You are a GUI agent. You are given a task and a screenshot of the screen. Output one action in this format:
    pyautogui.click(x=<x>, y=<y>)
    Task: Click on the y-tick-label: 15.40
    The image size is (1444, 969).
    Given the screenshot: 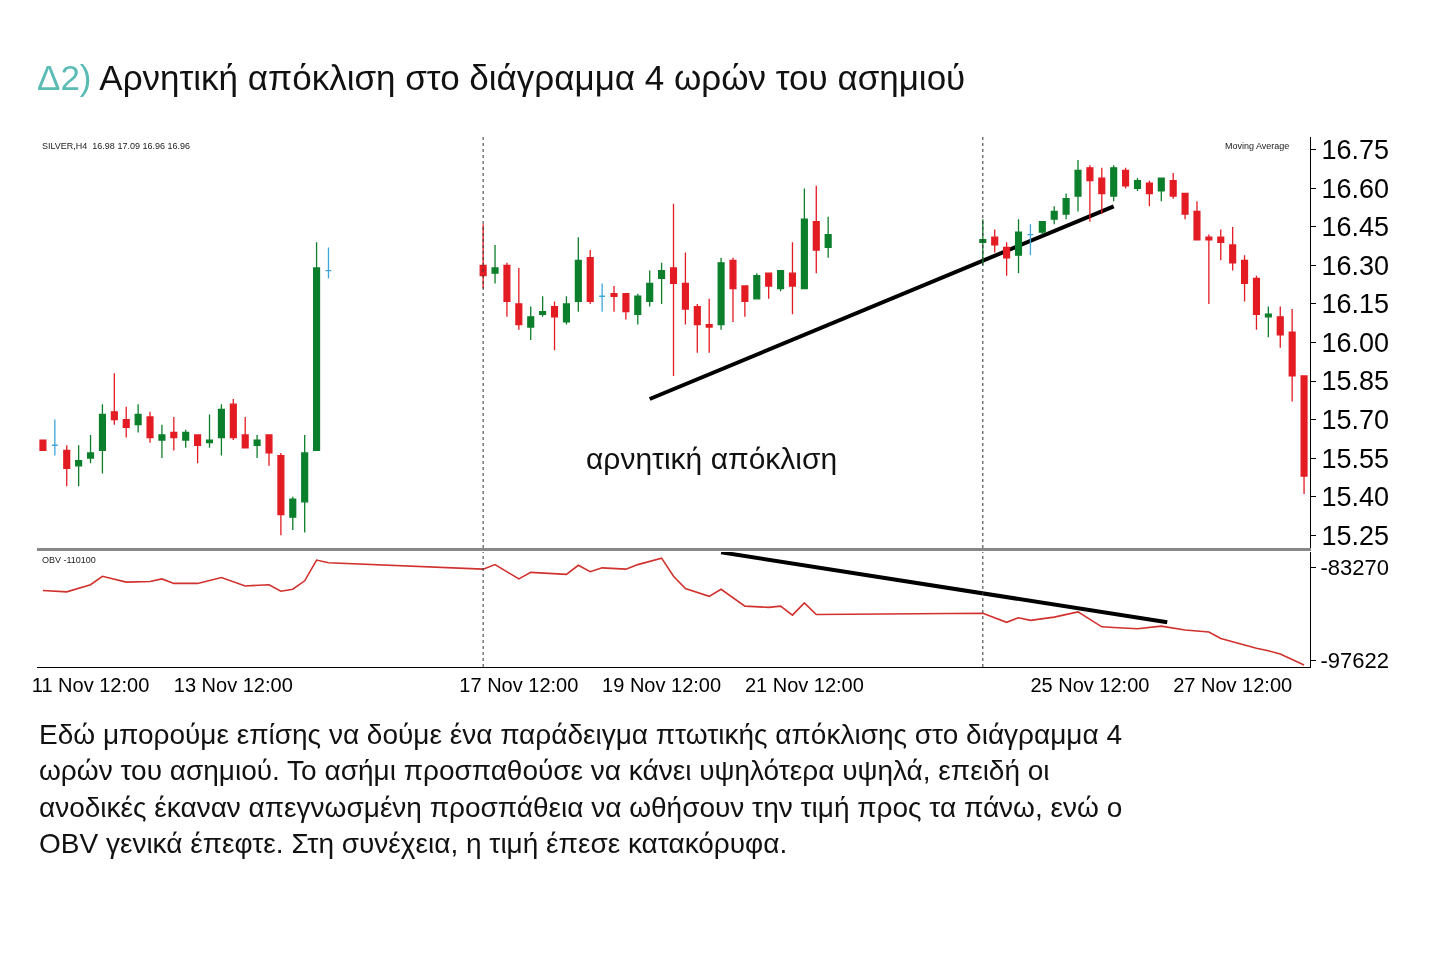 What is the action you would take?
    pyautogui.click(x=1355, y=497)
    